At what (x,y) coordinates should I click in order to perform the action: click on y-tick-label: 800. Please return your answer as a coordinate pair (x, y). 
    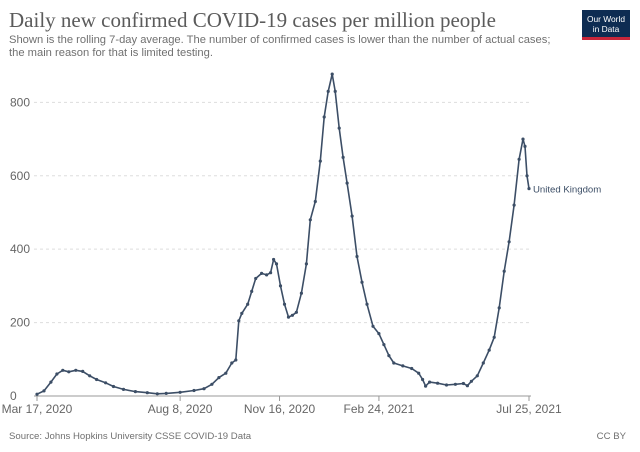
    Looking at the image, I should click on (20, 102).